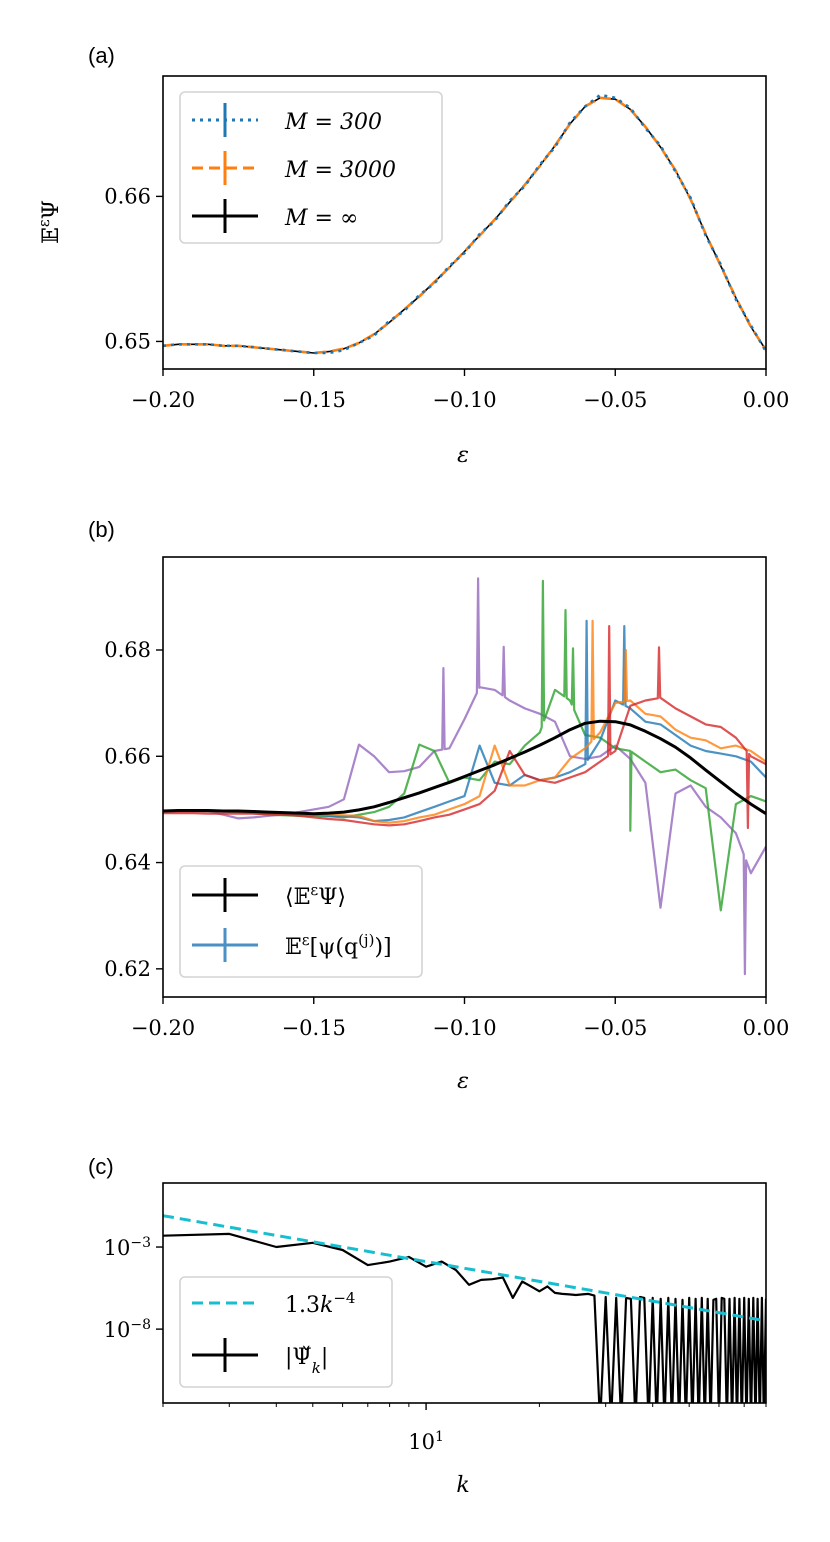 This screenshot has height=1542, width=830. What do you see at coordinates (302, 1305) in the screenshot?
I see `label-segment: 1.3` at bounding box center [302, 1305].